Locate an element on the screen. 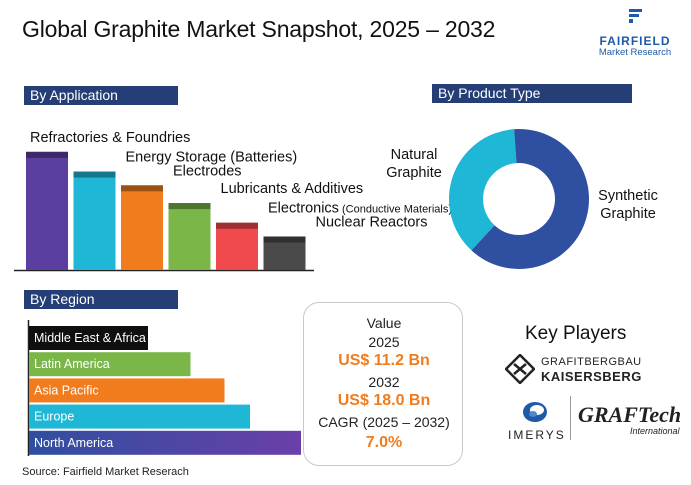  donut-label-1-1: Graphite is located at coordinates (628, 214).